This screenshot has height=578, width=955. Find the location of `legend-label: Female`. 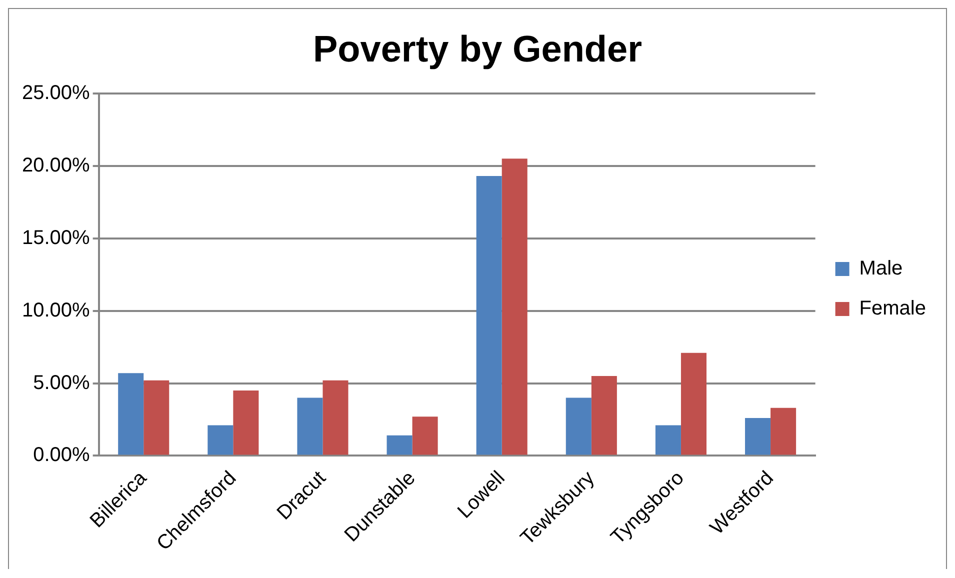

legend-label: Female is located at coordinates (892, 309).